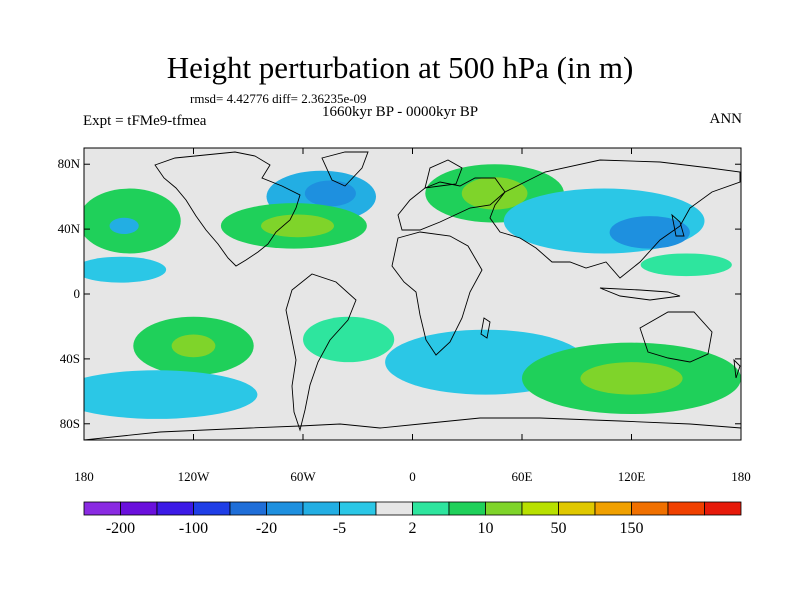 The height and width of the screenshot is (600, 800). What do you see at coordinates (193, 528) in the screenshot?
I see `colorbar-label: -100` at bounding box center [193, 528].